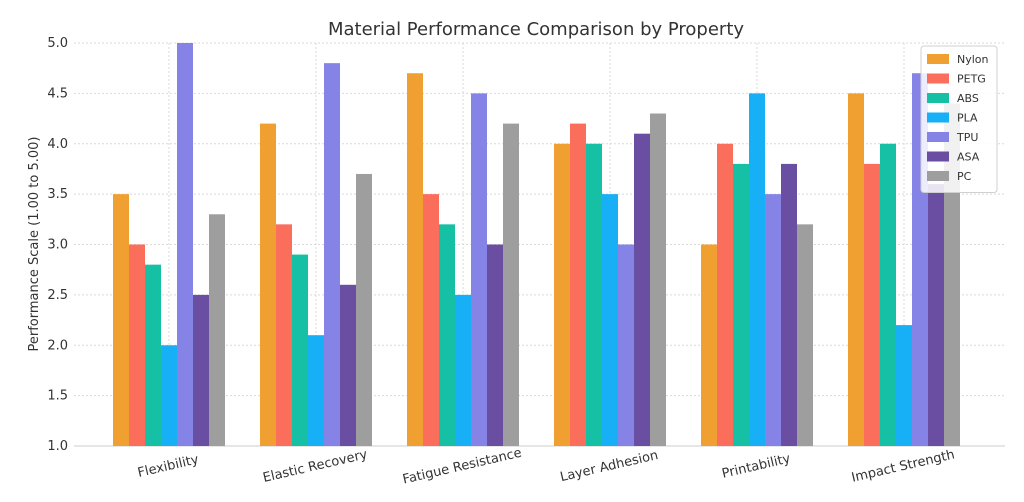 The width and height of the screenshot is (1024, 502). Describe the element at coordinates (967, 137) in the screenshot. I see `legend-label: TPU` at that location.